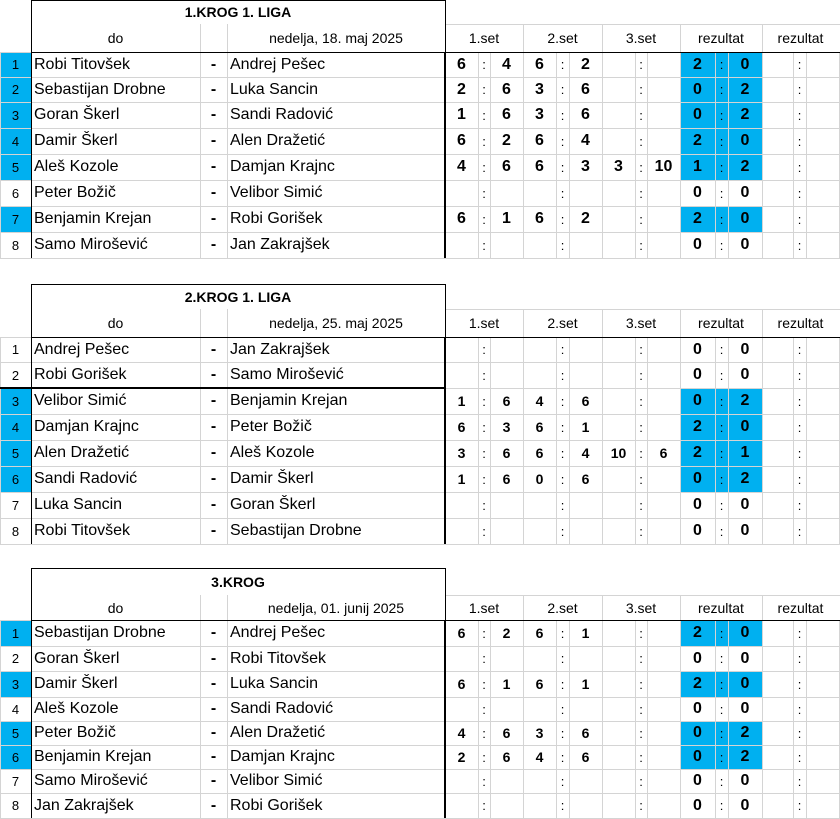 This screenshot has height=819, width=840. What do you see at coordinates (115, 323) in the screenshot?
I see `column-header-do: do` at bounding box center [115, 323].